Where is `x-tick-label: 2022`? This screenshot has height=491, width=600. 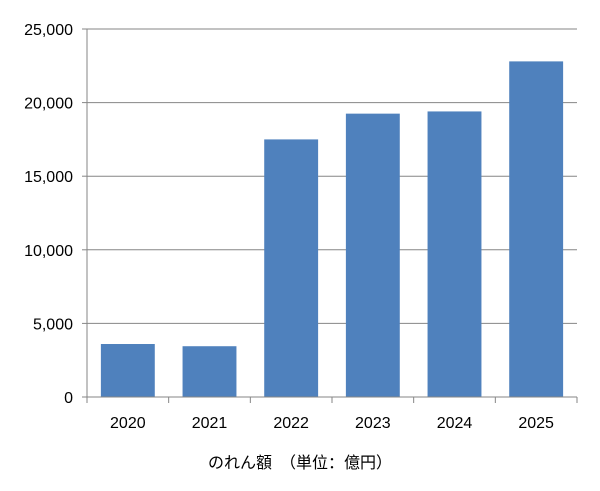
x-tick-label: 2022 is located at coordinates (291, 423).